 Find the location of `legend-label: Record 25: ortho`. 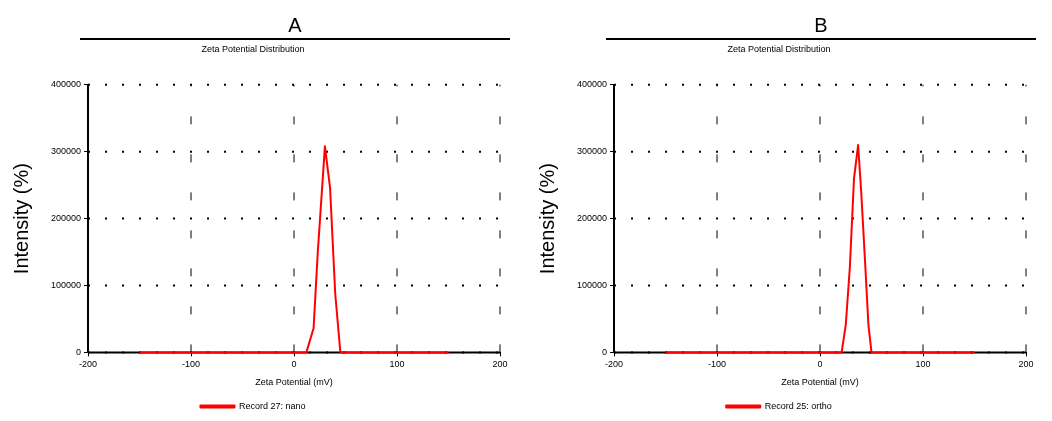

legend-label: Record 25: ortho is located at coordinates (798, 405).